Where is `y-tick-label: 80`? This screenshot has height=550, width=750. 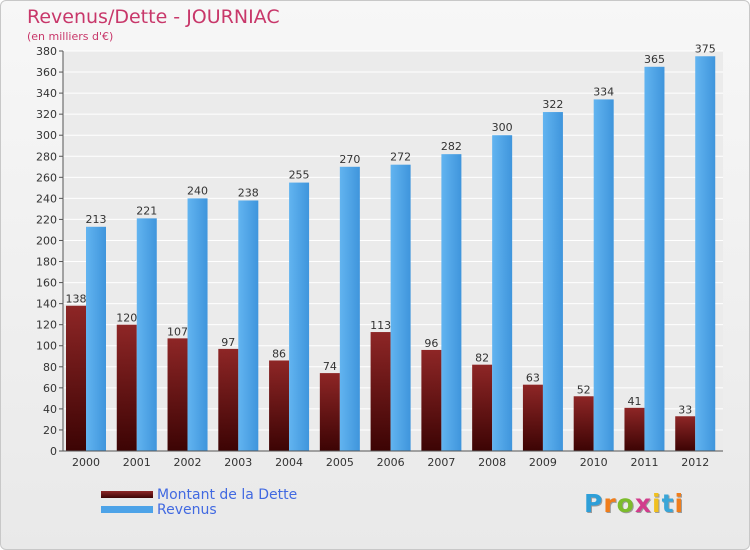 y-tick-label: 80 is located at coordinates (50, 367).